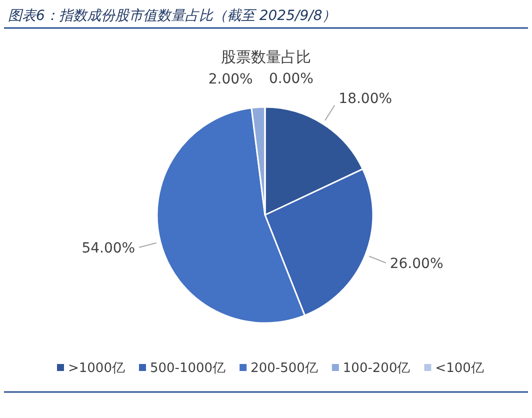 The width and height of the screenshot is (532, 418). What do you see at coordinates (365, 99) in the screenshot?
I see `data-label: 18.00%` at bounding box center [365, 99].